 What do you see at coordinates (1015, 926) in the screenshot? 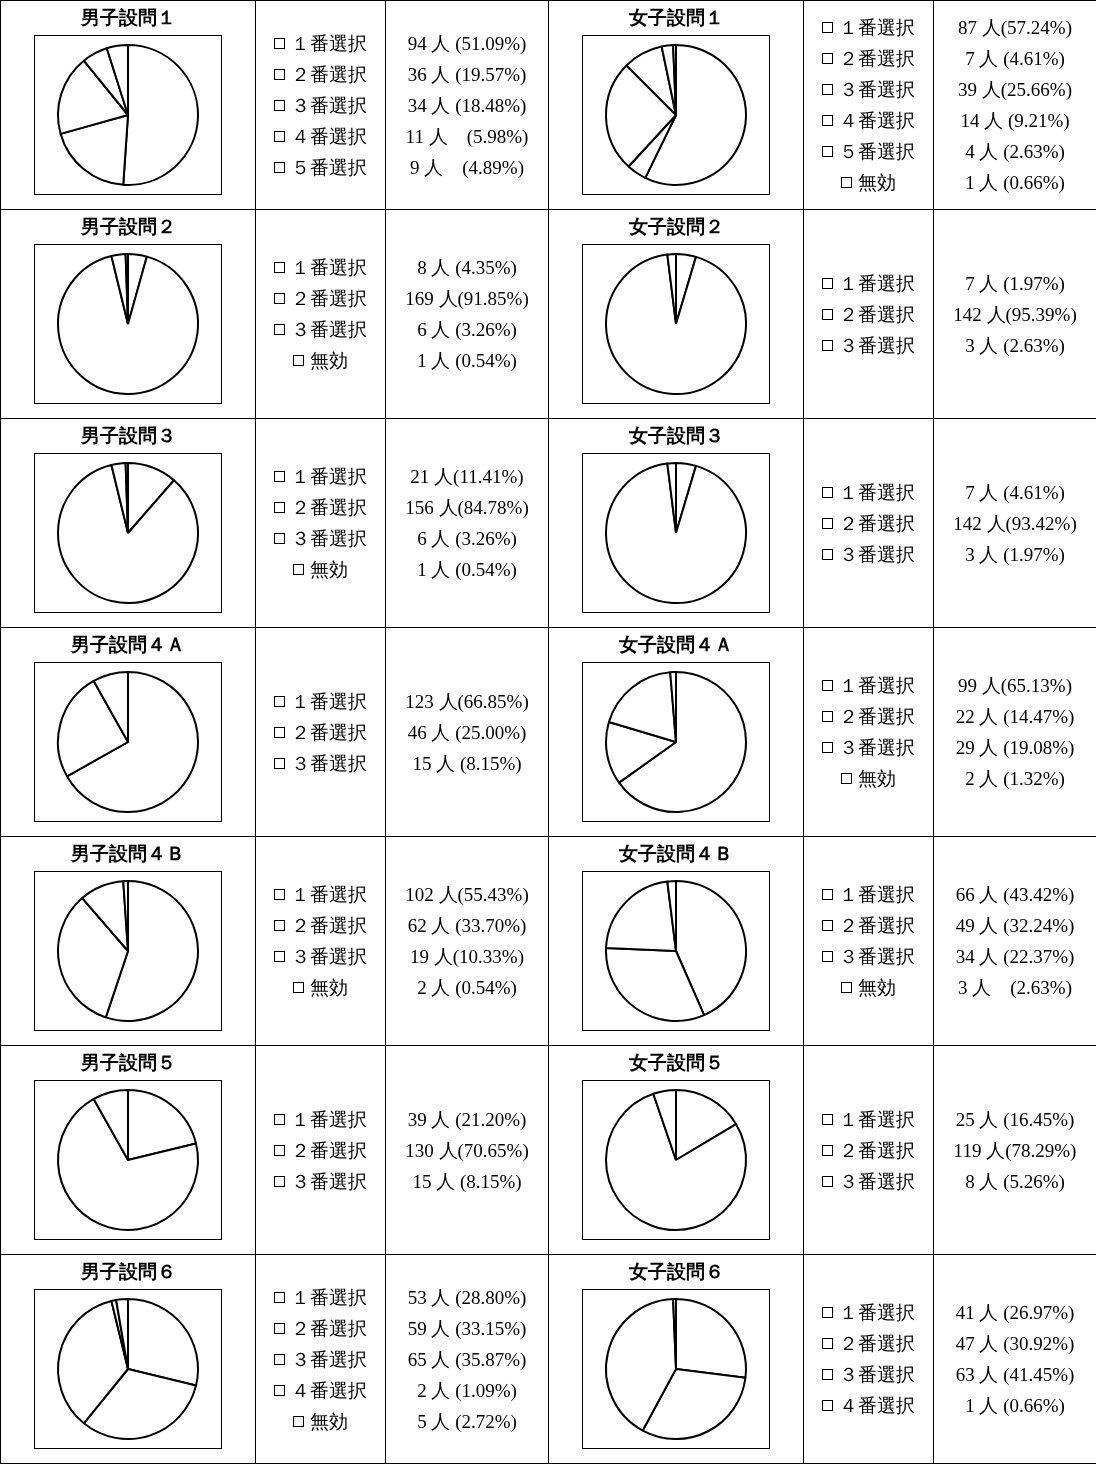
I see `data-label: 49 人 (32.24%)` at bounding box center [1015, 926].